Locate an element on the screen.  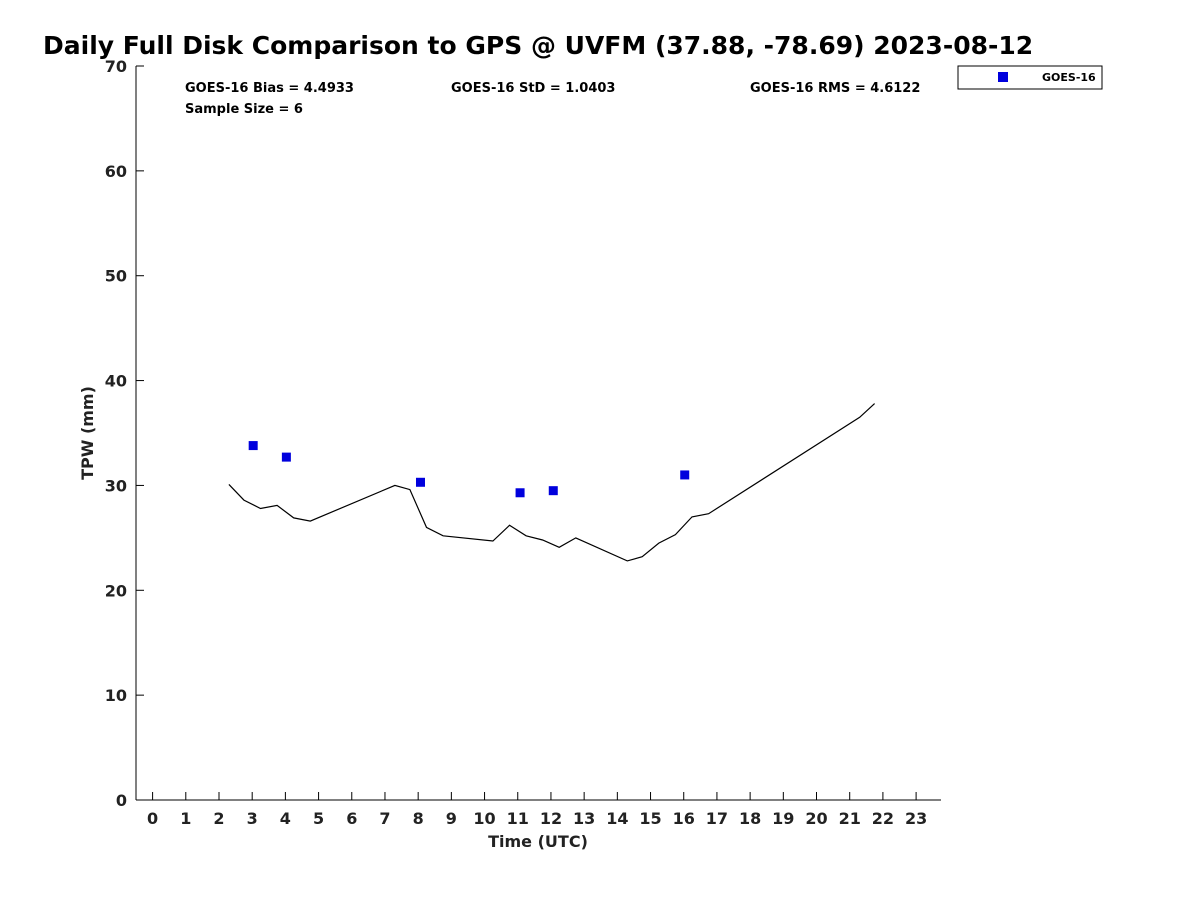
y-tick-label: 20 is located at coordinates (116, 590).